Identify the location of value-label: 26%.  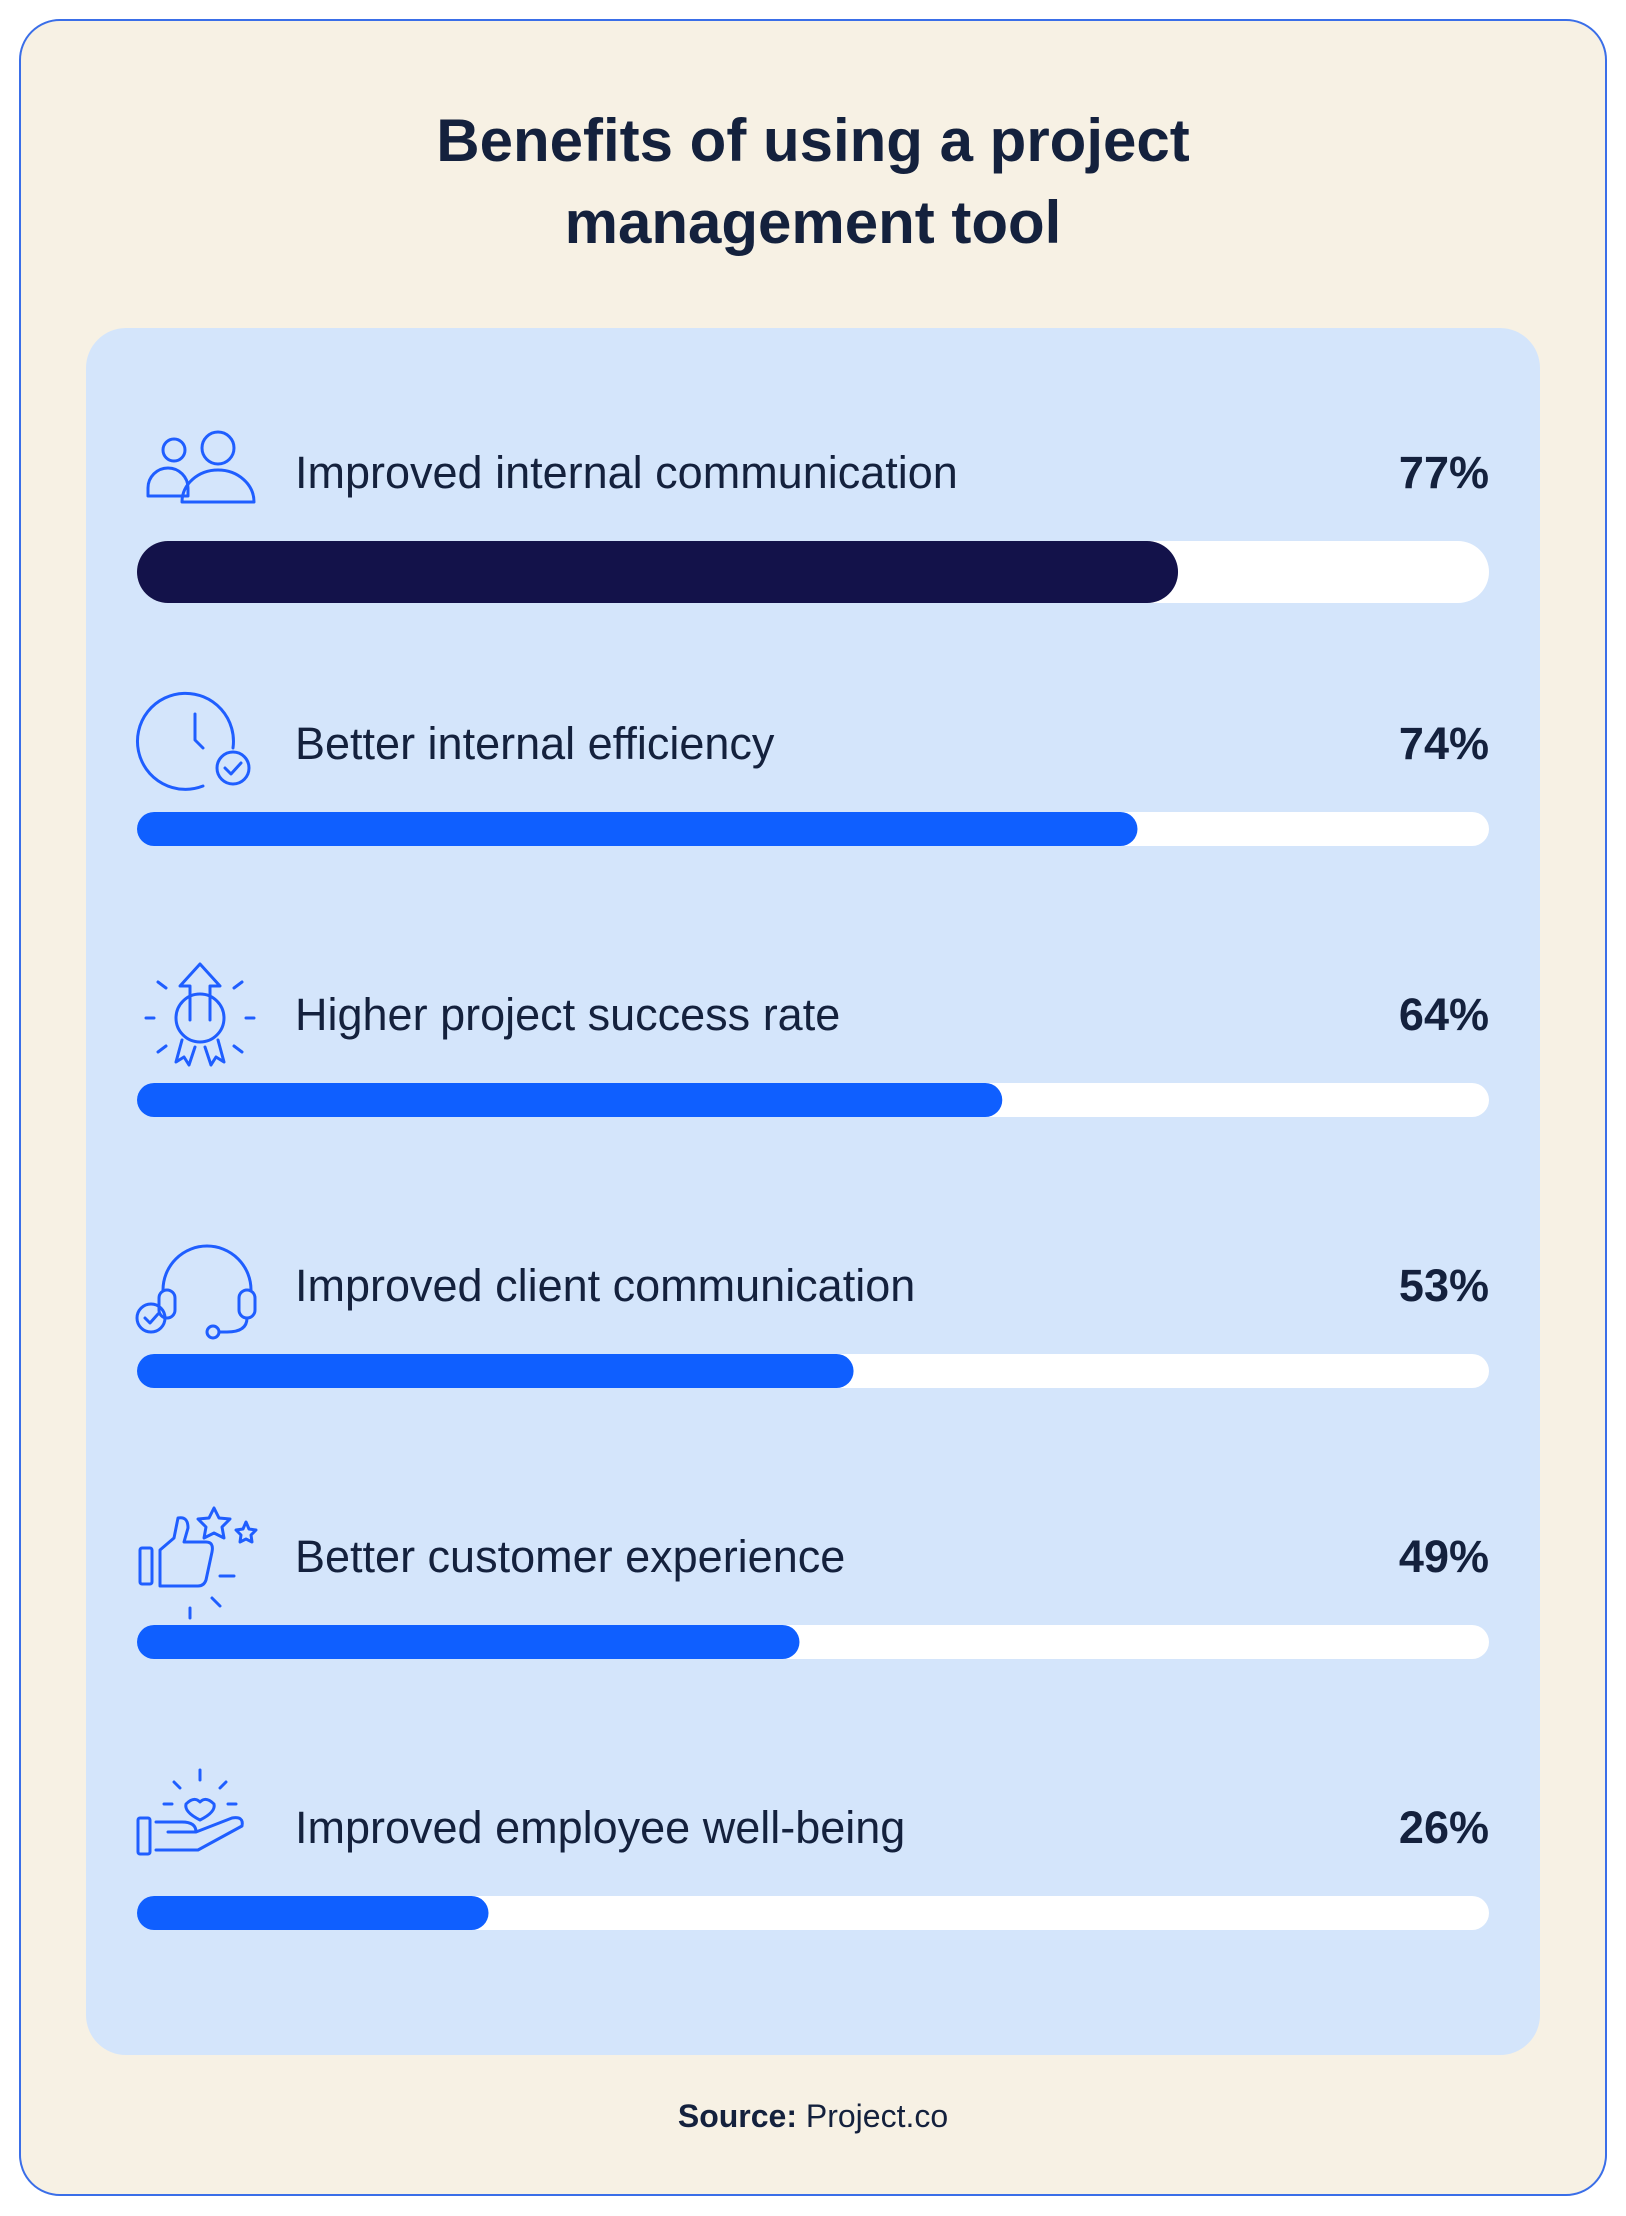
(1444, 1827).